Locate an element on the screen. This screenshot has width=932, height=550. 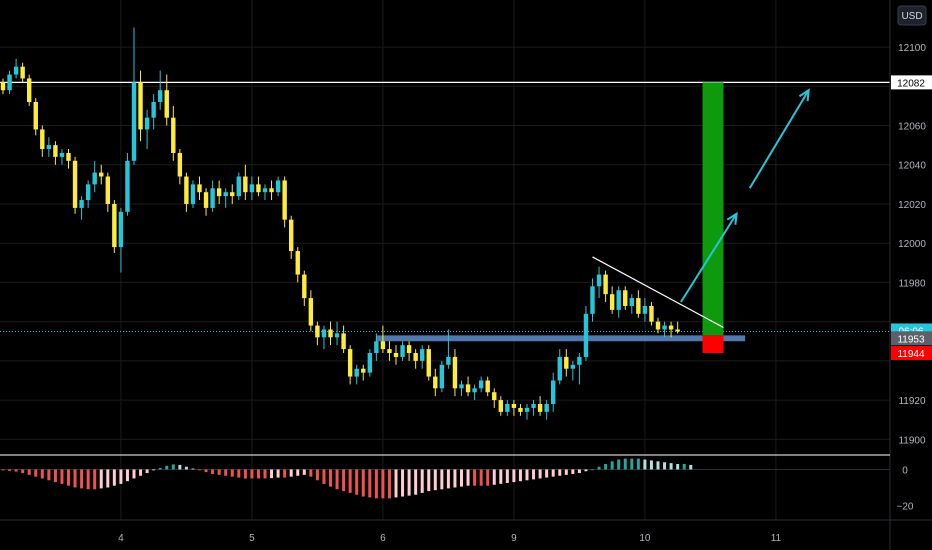
price-tick-label: 12100 is located at coordinates (912, 48).